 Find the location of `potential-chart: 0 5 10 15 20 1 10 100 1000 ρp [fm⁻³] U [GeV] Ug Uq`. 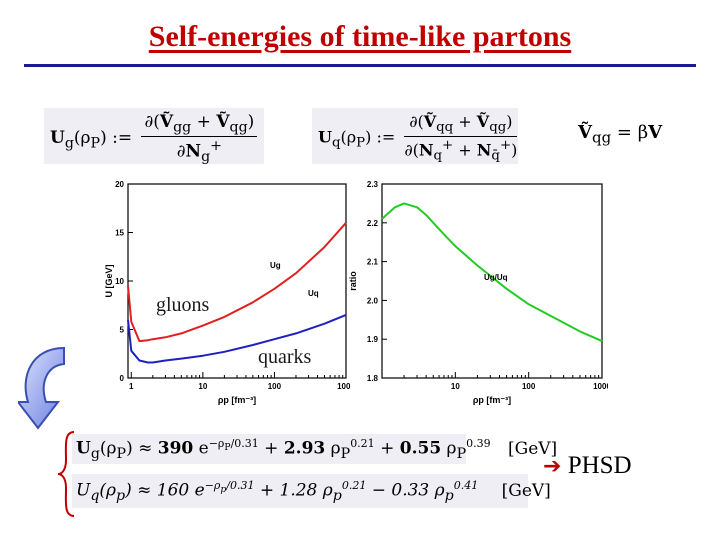

potential-chart: 0 5 10 15 20 1 10 100 1000 ρp [fm⁻³] U [GeV] Ug Uq is located at coordinates (227, 292).